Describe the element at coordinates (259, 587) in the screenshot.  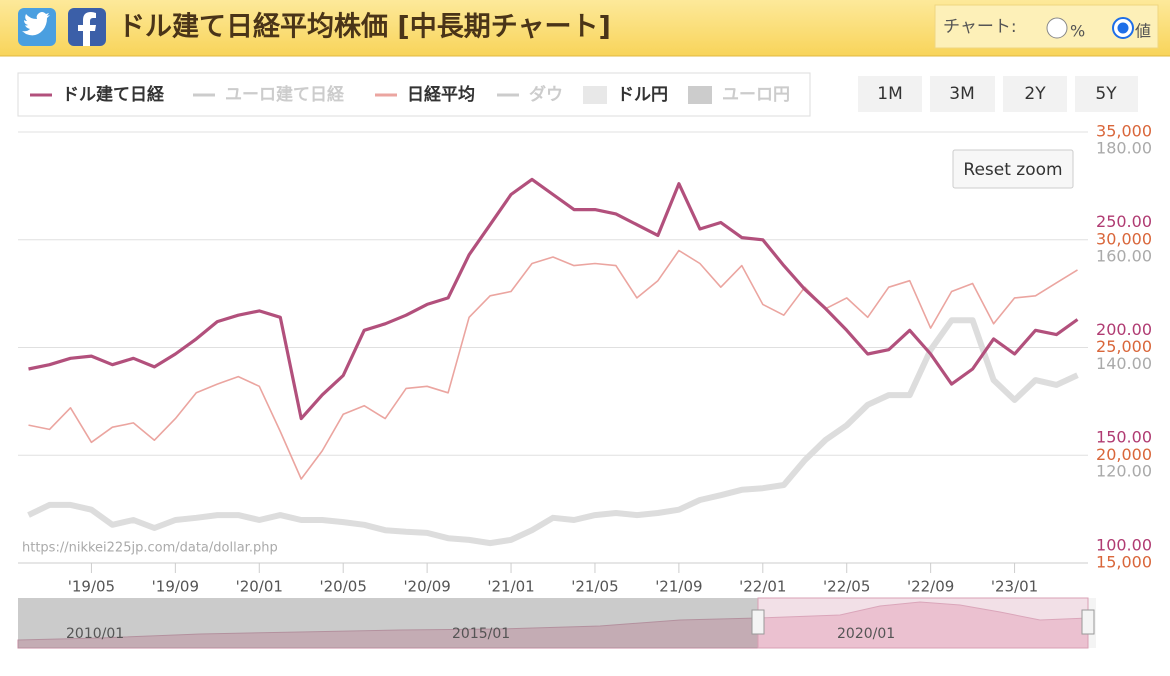
I see `x-tick-label: '20/01` at that location.